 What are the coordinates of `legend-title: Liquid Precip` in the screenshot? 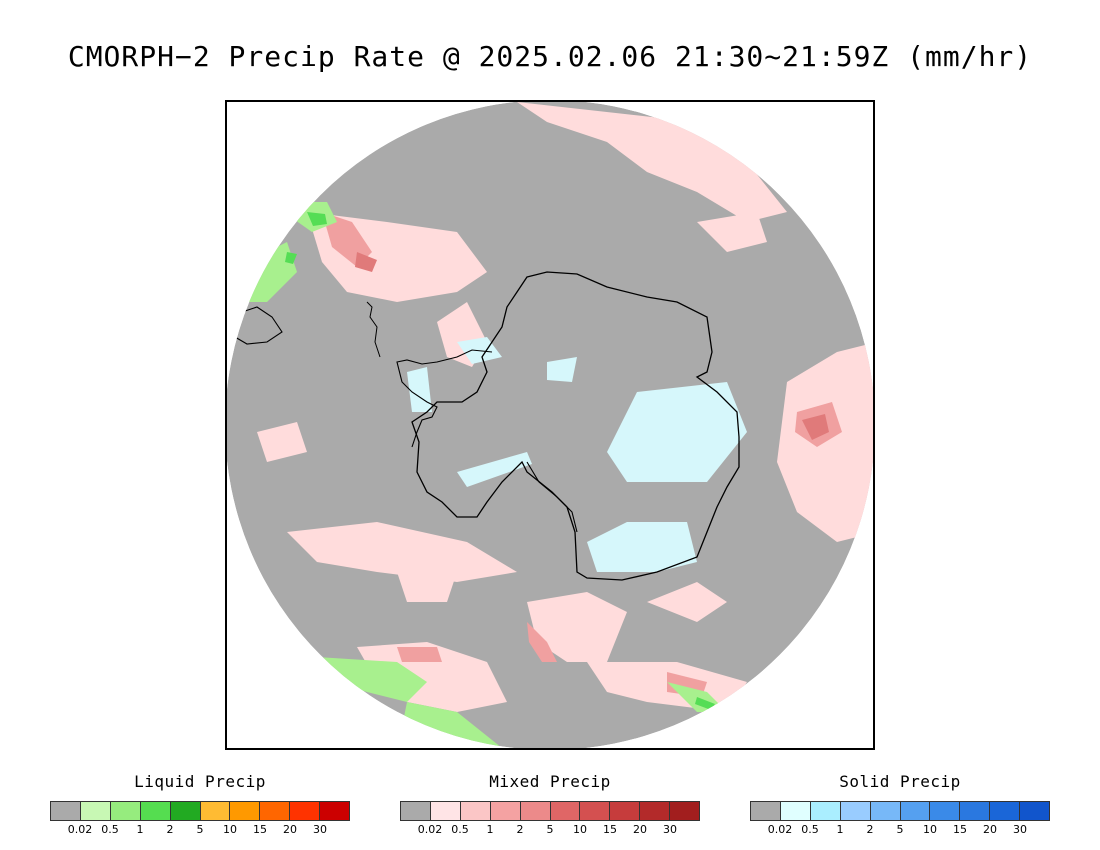 It's located at (200, 781).